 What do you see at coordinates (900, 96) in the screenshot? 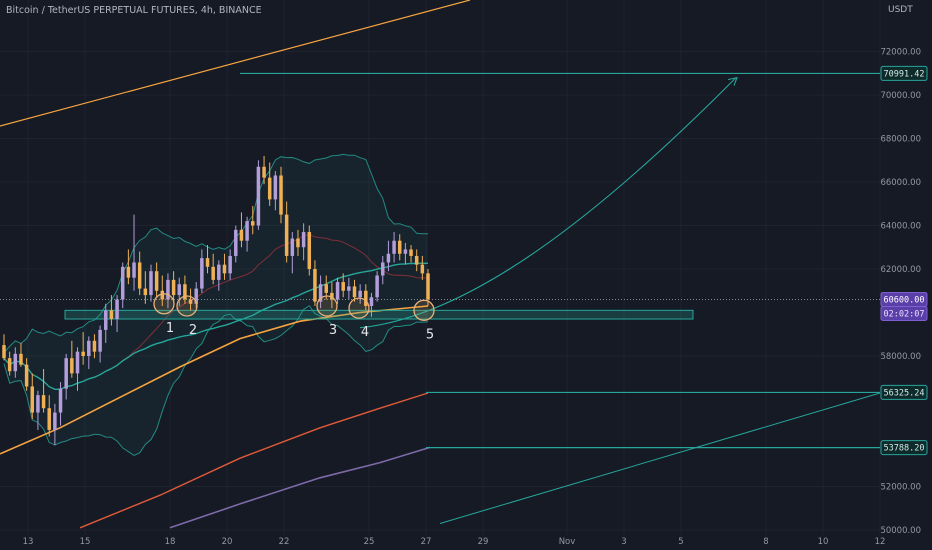
I see `price-tick-label: 70000.00` at bounding box center [900, 96].